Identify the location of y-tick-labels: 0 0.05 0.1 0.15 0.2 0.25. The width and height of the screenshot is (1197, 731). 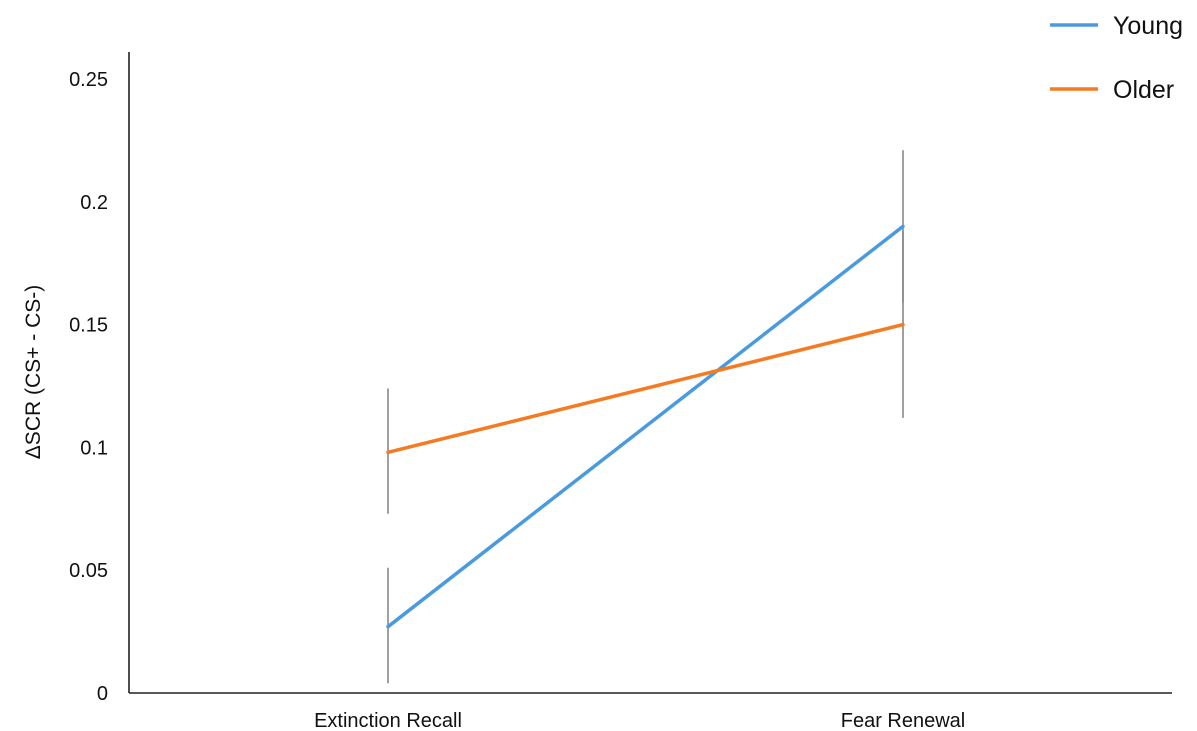
(88, 387).